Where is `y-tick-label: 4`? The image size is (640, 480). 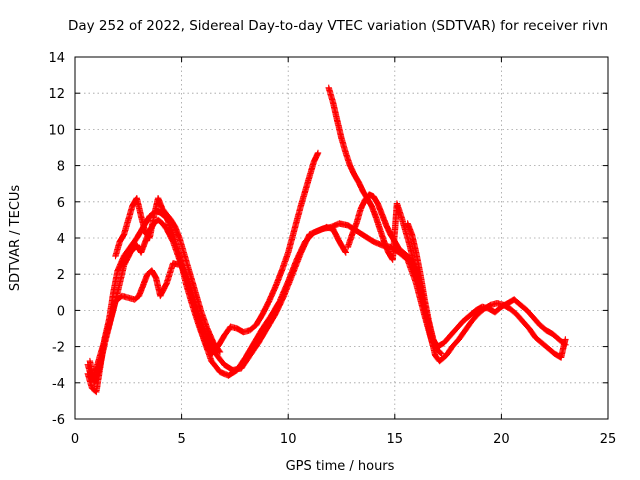
y-tick-label: 4 is located at coordinates (61, 239).